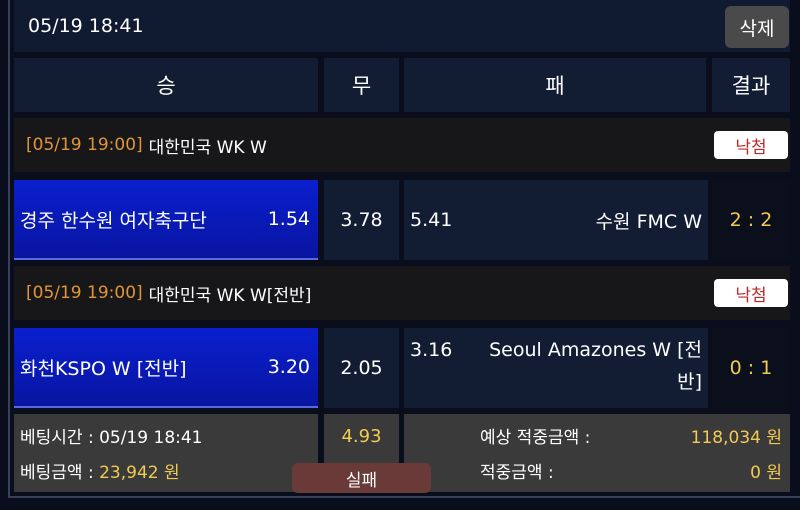 This screenshot has width=800, height=510. Describe the element at coordinates (230, 295) in the screenshot. I see `match-league: 대한민국 WK W[전반]` at that location.